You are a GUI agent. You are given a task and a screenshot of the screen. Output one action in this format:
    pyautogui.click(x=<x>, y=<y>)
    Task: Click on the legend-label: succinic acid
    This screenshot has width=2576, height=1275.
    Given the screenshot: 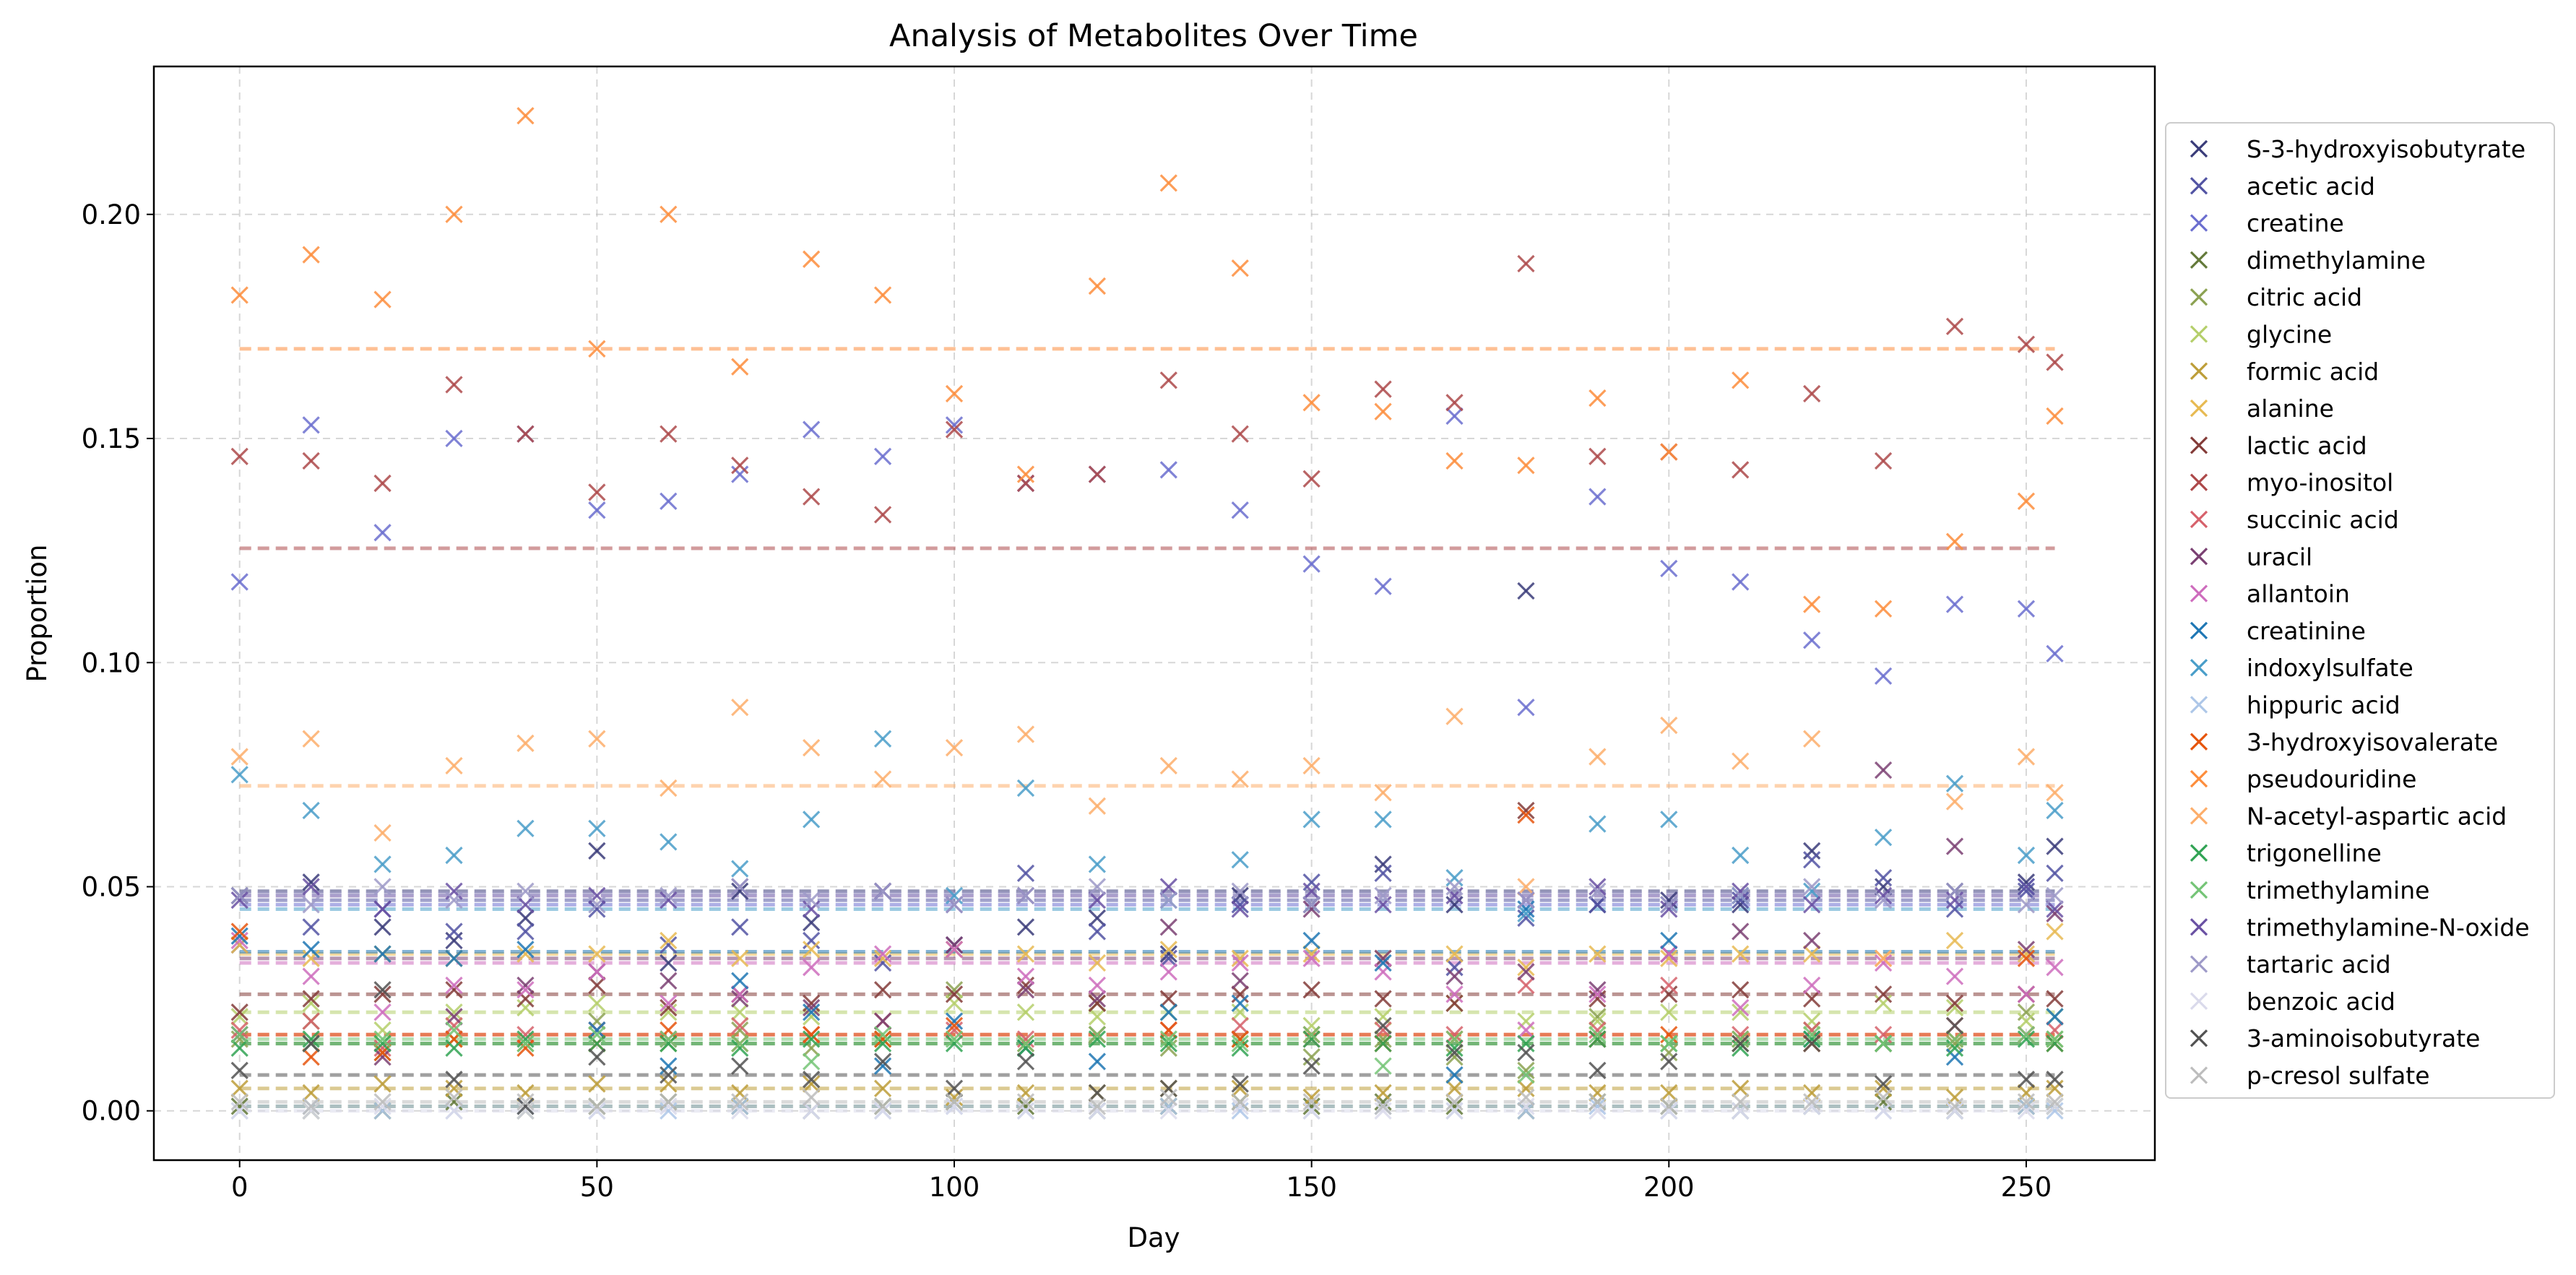 What is the action you would take?
    pyautogui.click(x=2323, y=520)
    